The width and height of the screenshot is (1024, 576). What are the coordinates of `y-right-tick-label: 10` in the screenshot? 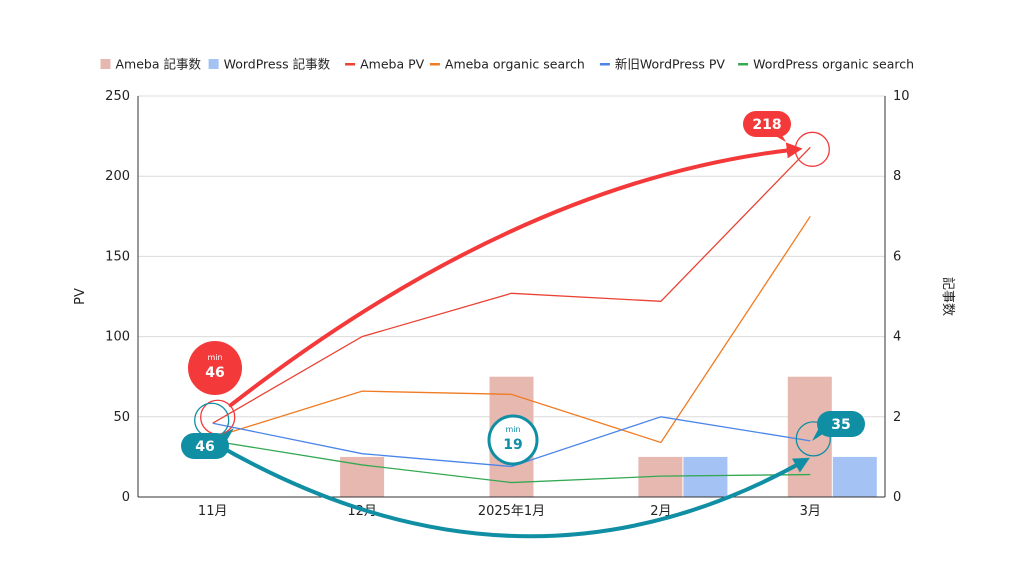 It's located at (901, 96).